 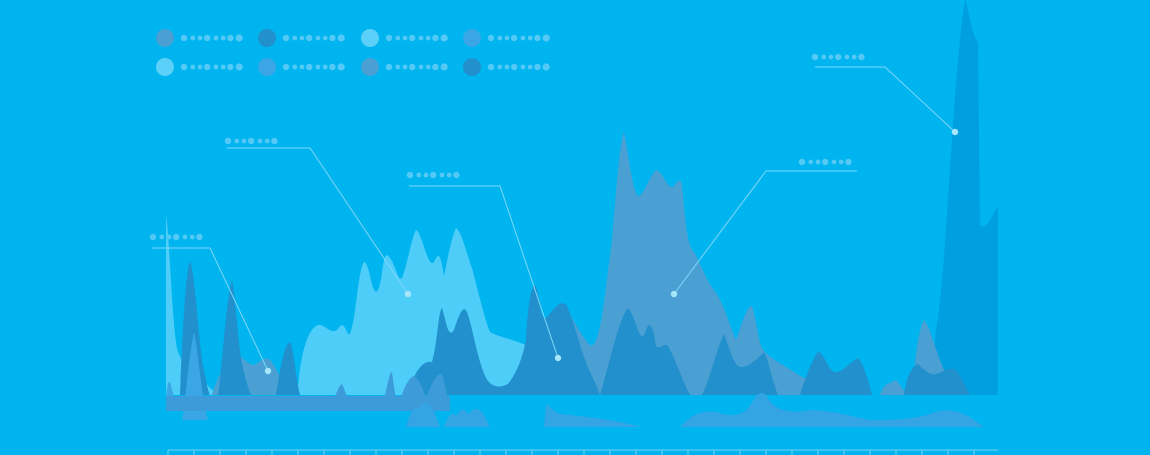 What do you see at coordinates (964, 197) in the screenshot?
I see `area-series-deep` at bounding box center [964, 197].